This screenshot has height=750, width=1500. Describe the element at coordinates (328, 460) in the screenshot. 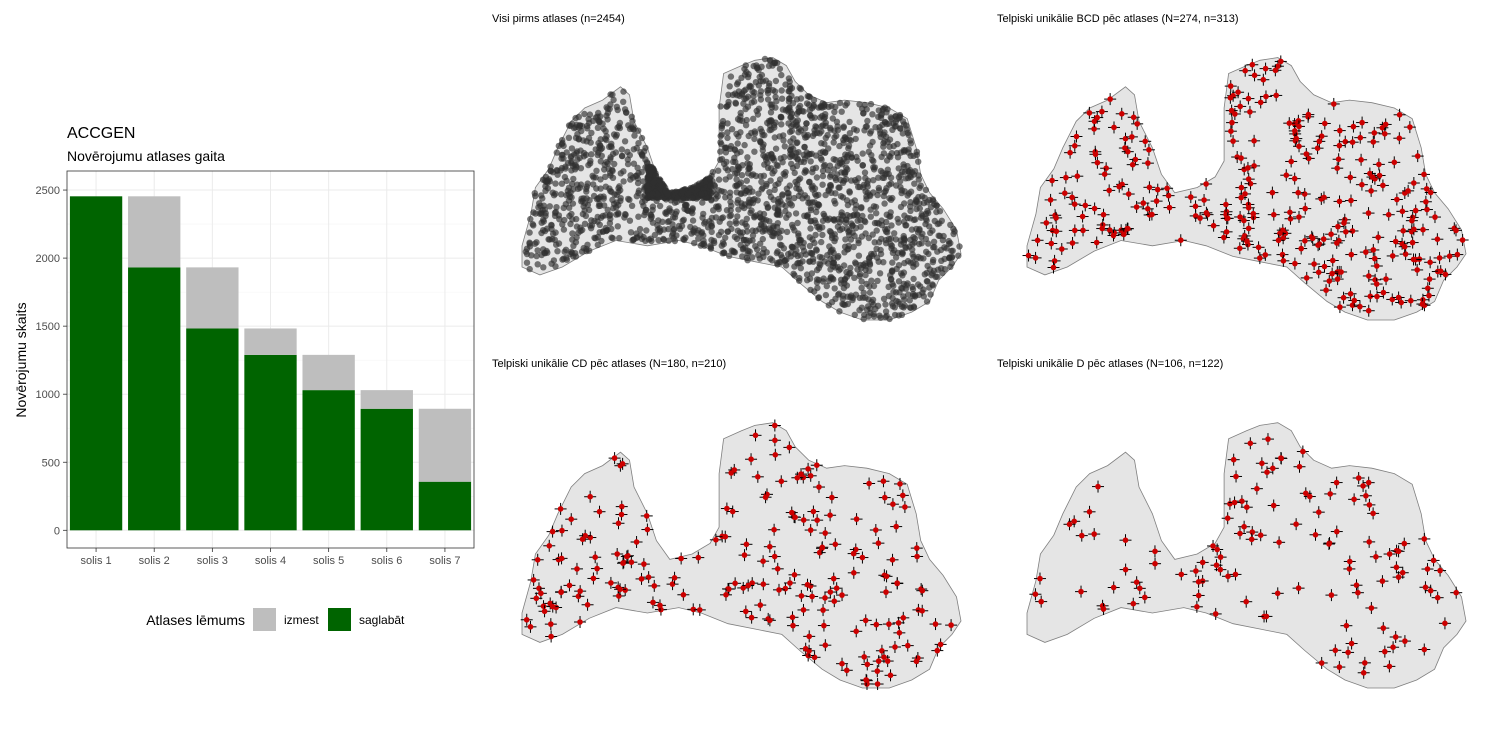

I see `bar-saglabat` at that location.